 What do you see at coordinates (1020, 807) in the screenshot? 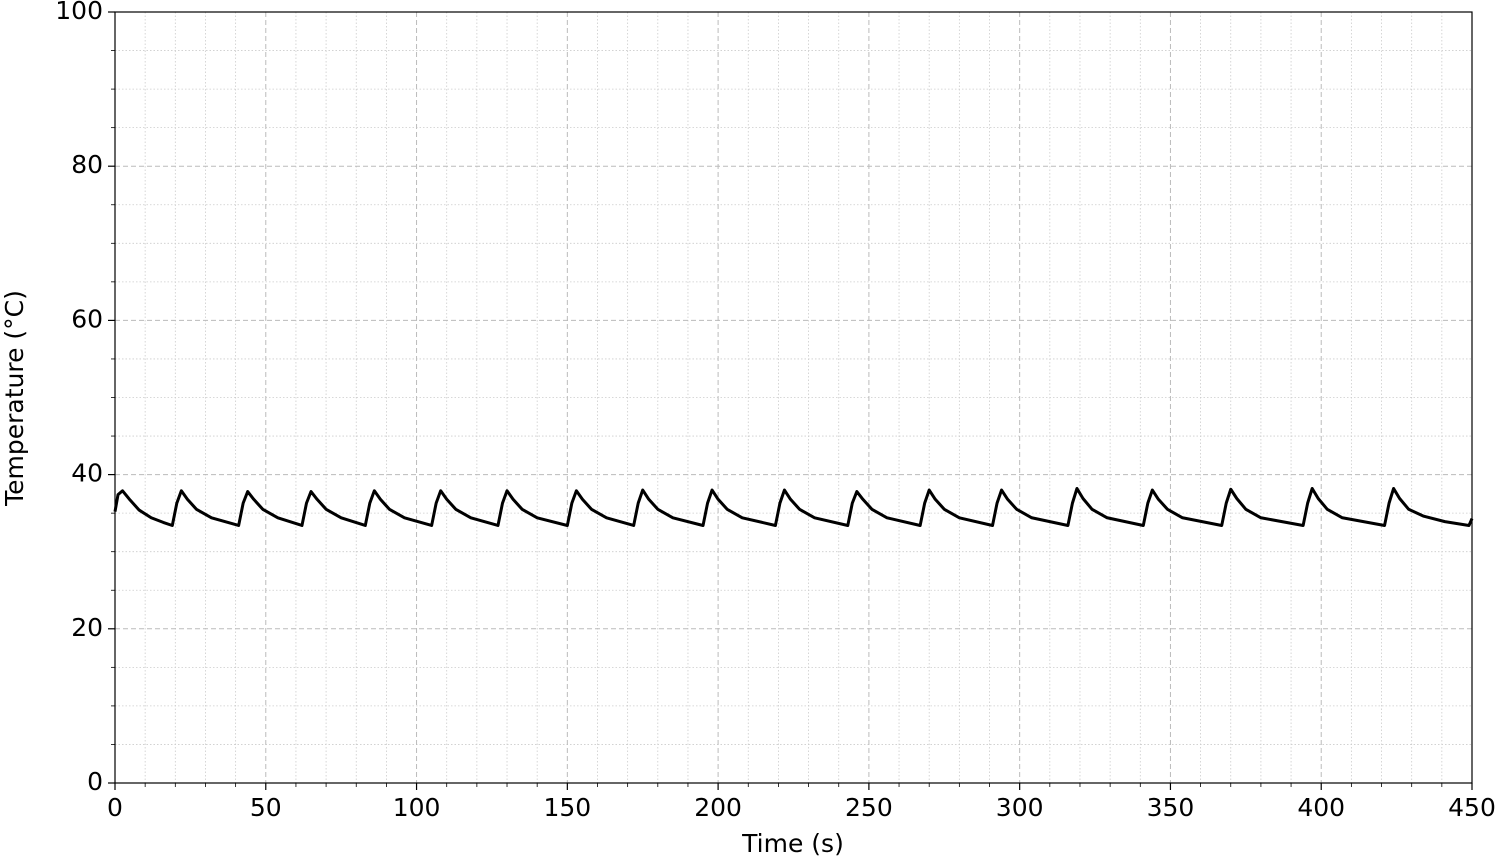
I see `x-tick-label: 300` at bounding box center [1020, 807].